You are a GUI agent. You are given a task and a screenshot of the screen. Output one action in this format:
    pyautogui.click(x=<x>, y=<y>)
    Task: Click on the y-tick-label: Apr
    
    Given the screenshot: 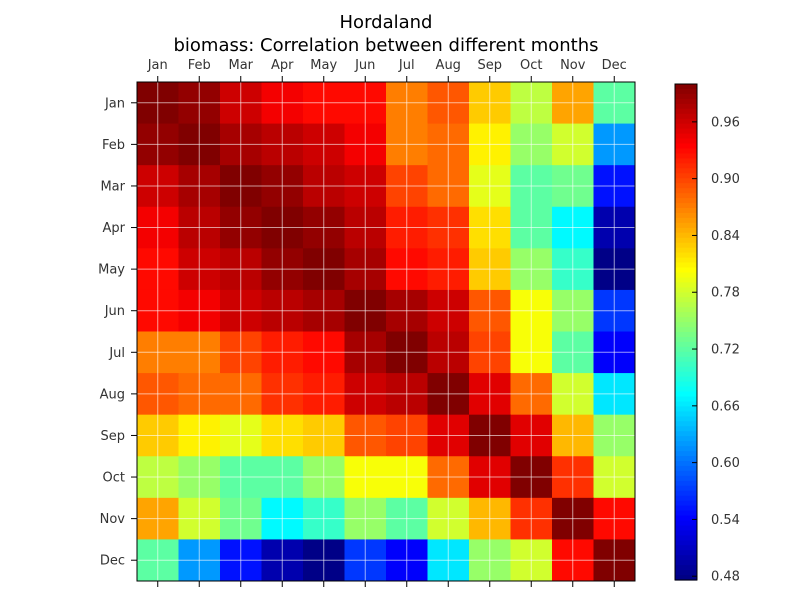 What is the action you would take?
    pyautogui.click(x=114, y=228)
    